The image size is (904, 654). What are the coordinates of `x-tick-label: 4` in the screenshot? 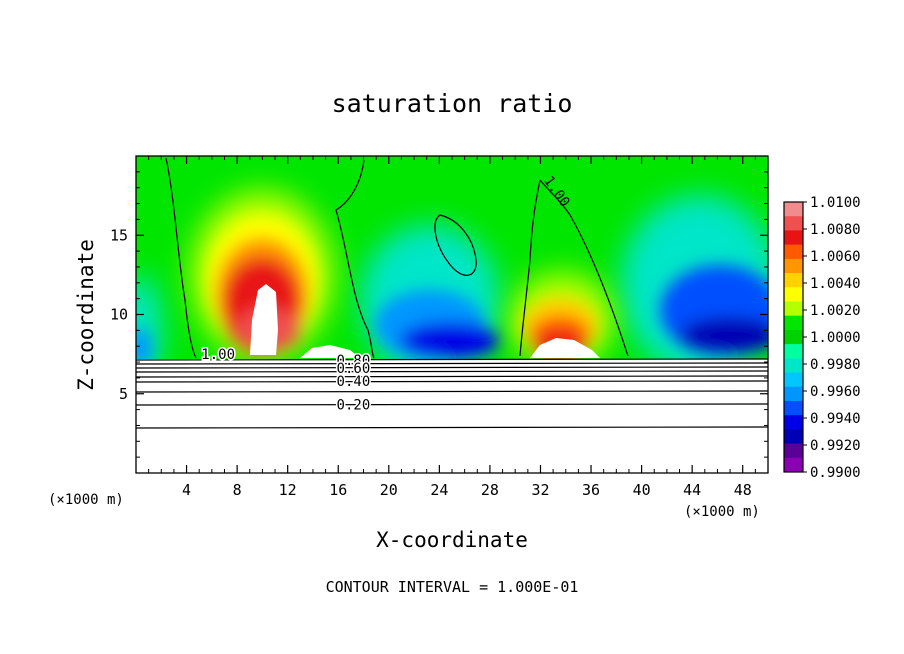 It's located at (186, 490).